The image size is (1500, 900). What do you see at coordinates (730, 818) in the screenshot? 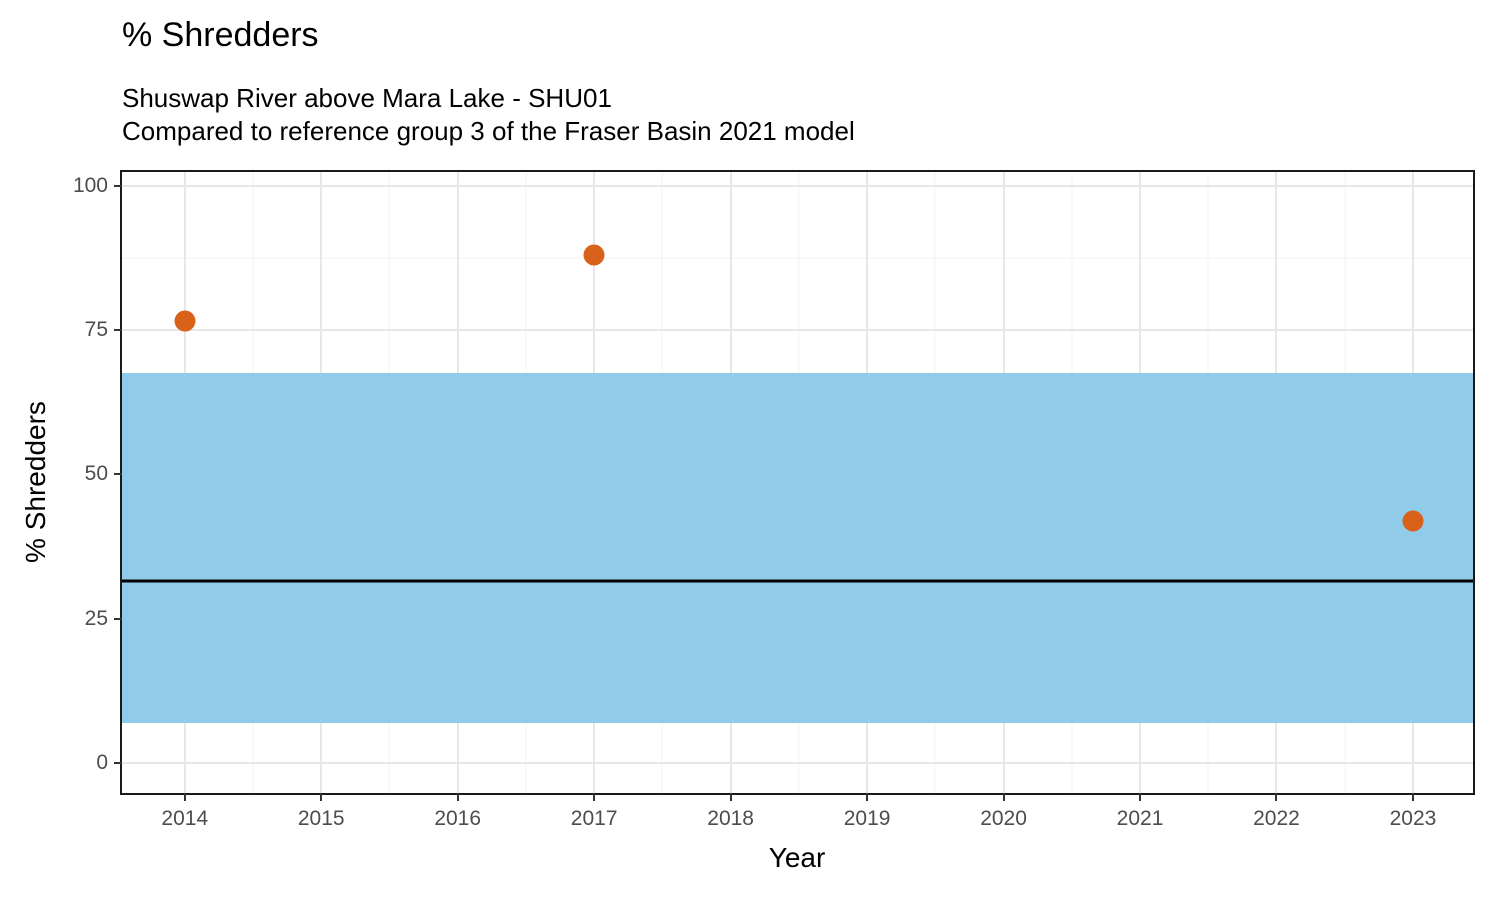
I see `x-tick-label: 2018` at bounding box center [730, 818].